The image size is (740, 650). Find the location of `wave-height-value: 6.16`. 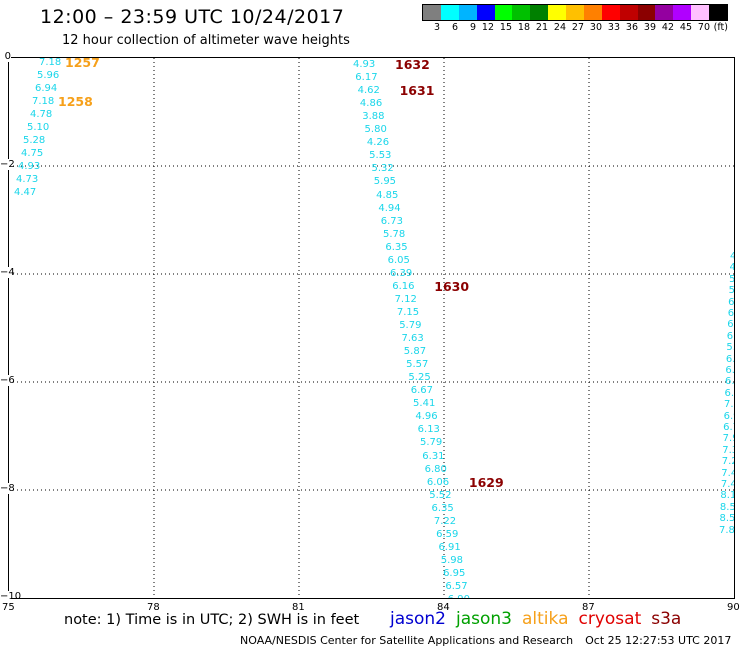

wave-height-value: 6.16 is located at coordinates (403, 286).